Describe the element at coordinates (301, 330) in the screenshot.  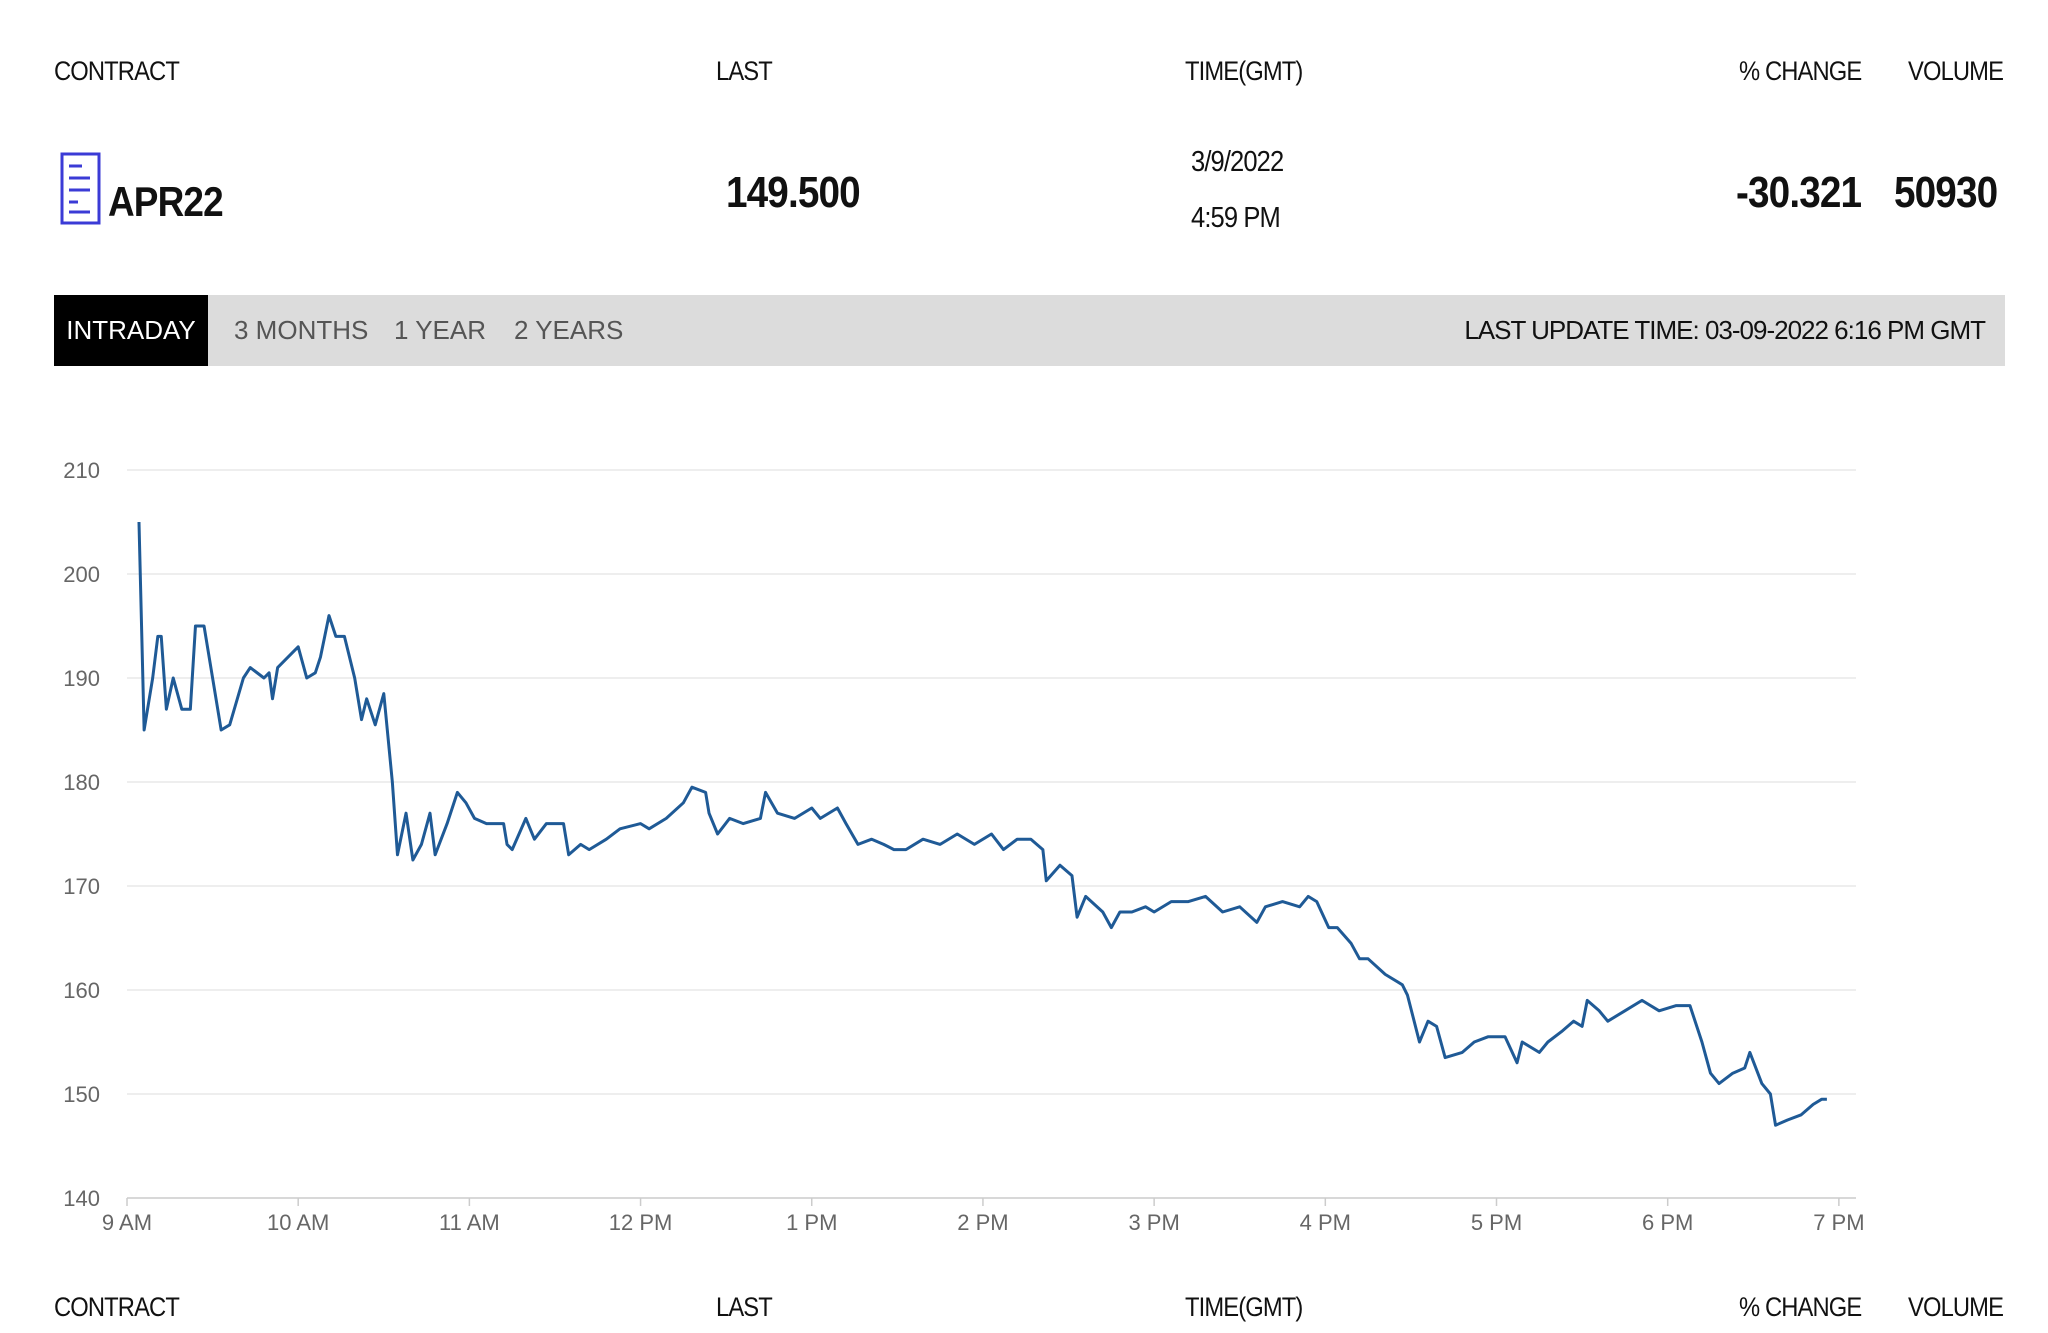
I see `tab: 3 MONTHS` at that location.